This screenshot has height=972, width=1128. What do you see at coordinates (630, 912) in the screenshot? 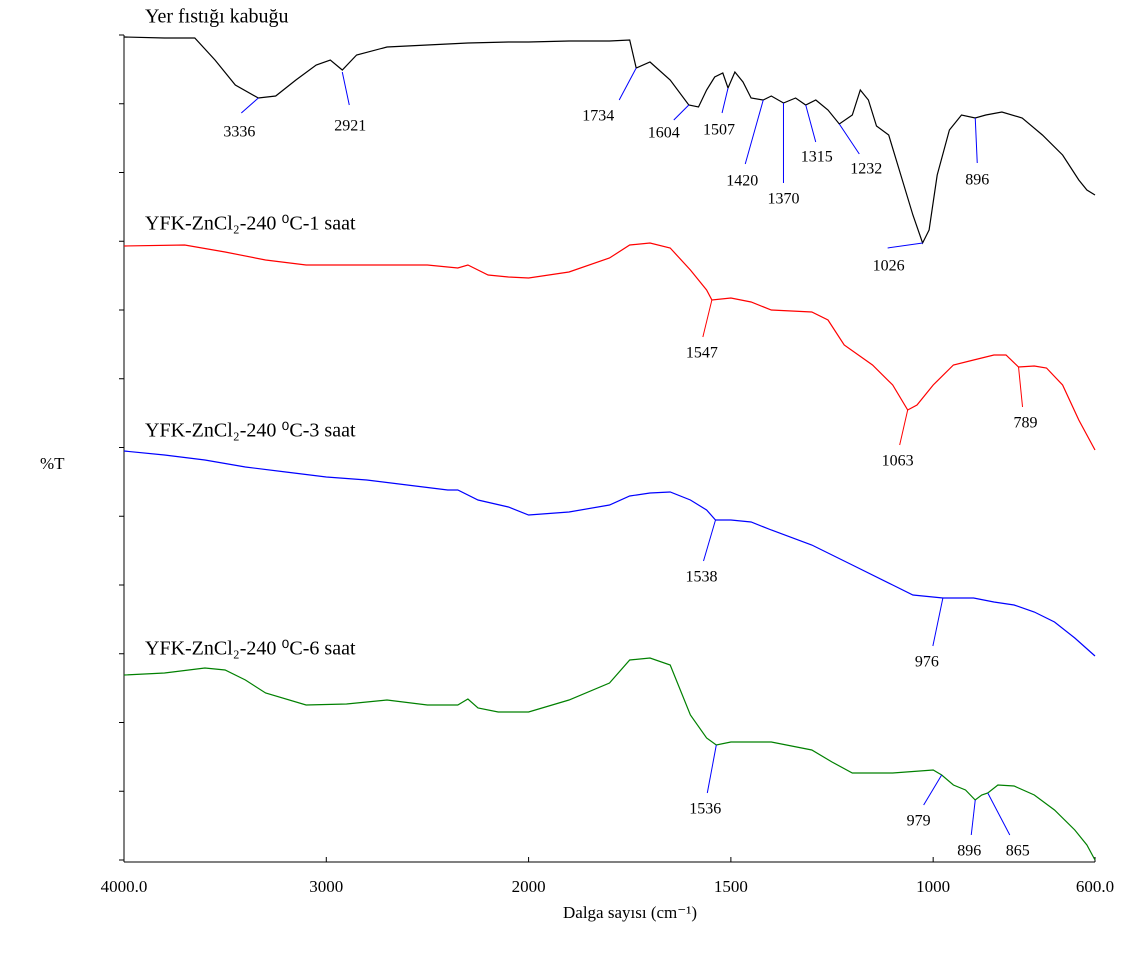
I see `x-axis-label: Dalga sayısı (cm⁻¹)` at bounding box center [630, 912].